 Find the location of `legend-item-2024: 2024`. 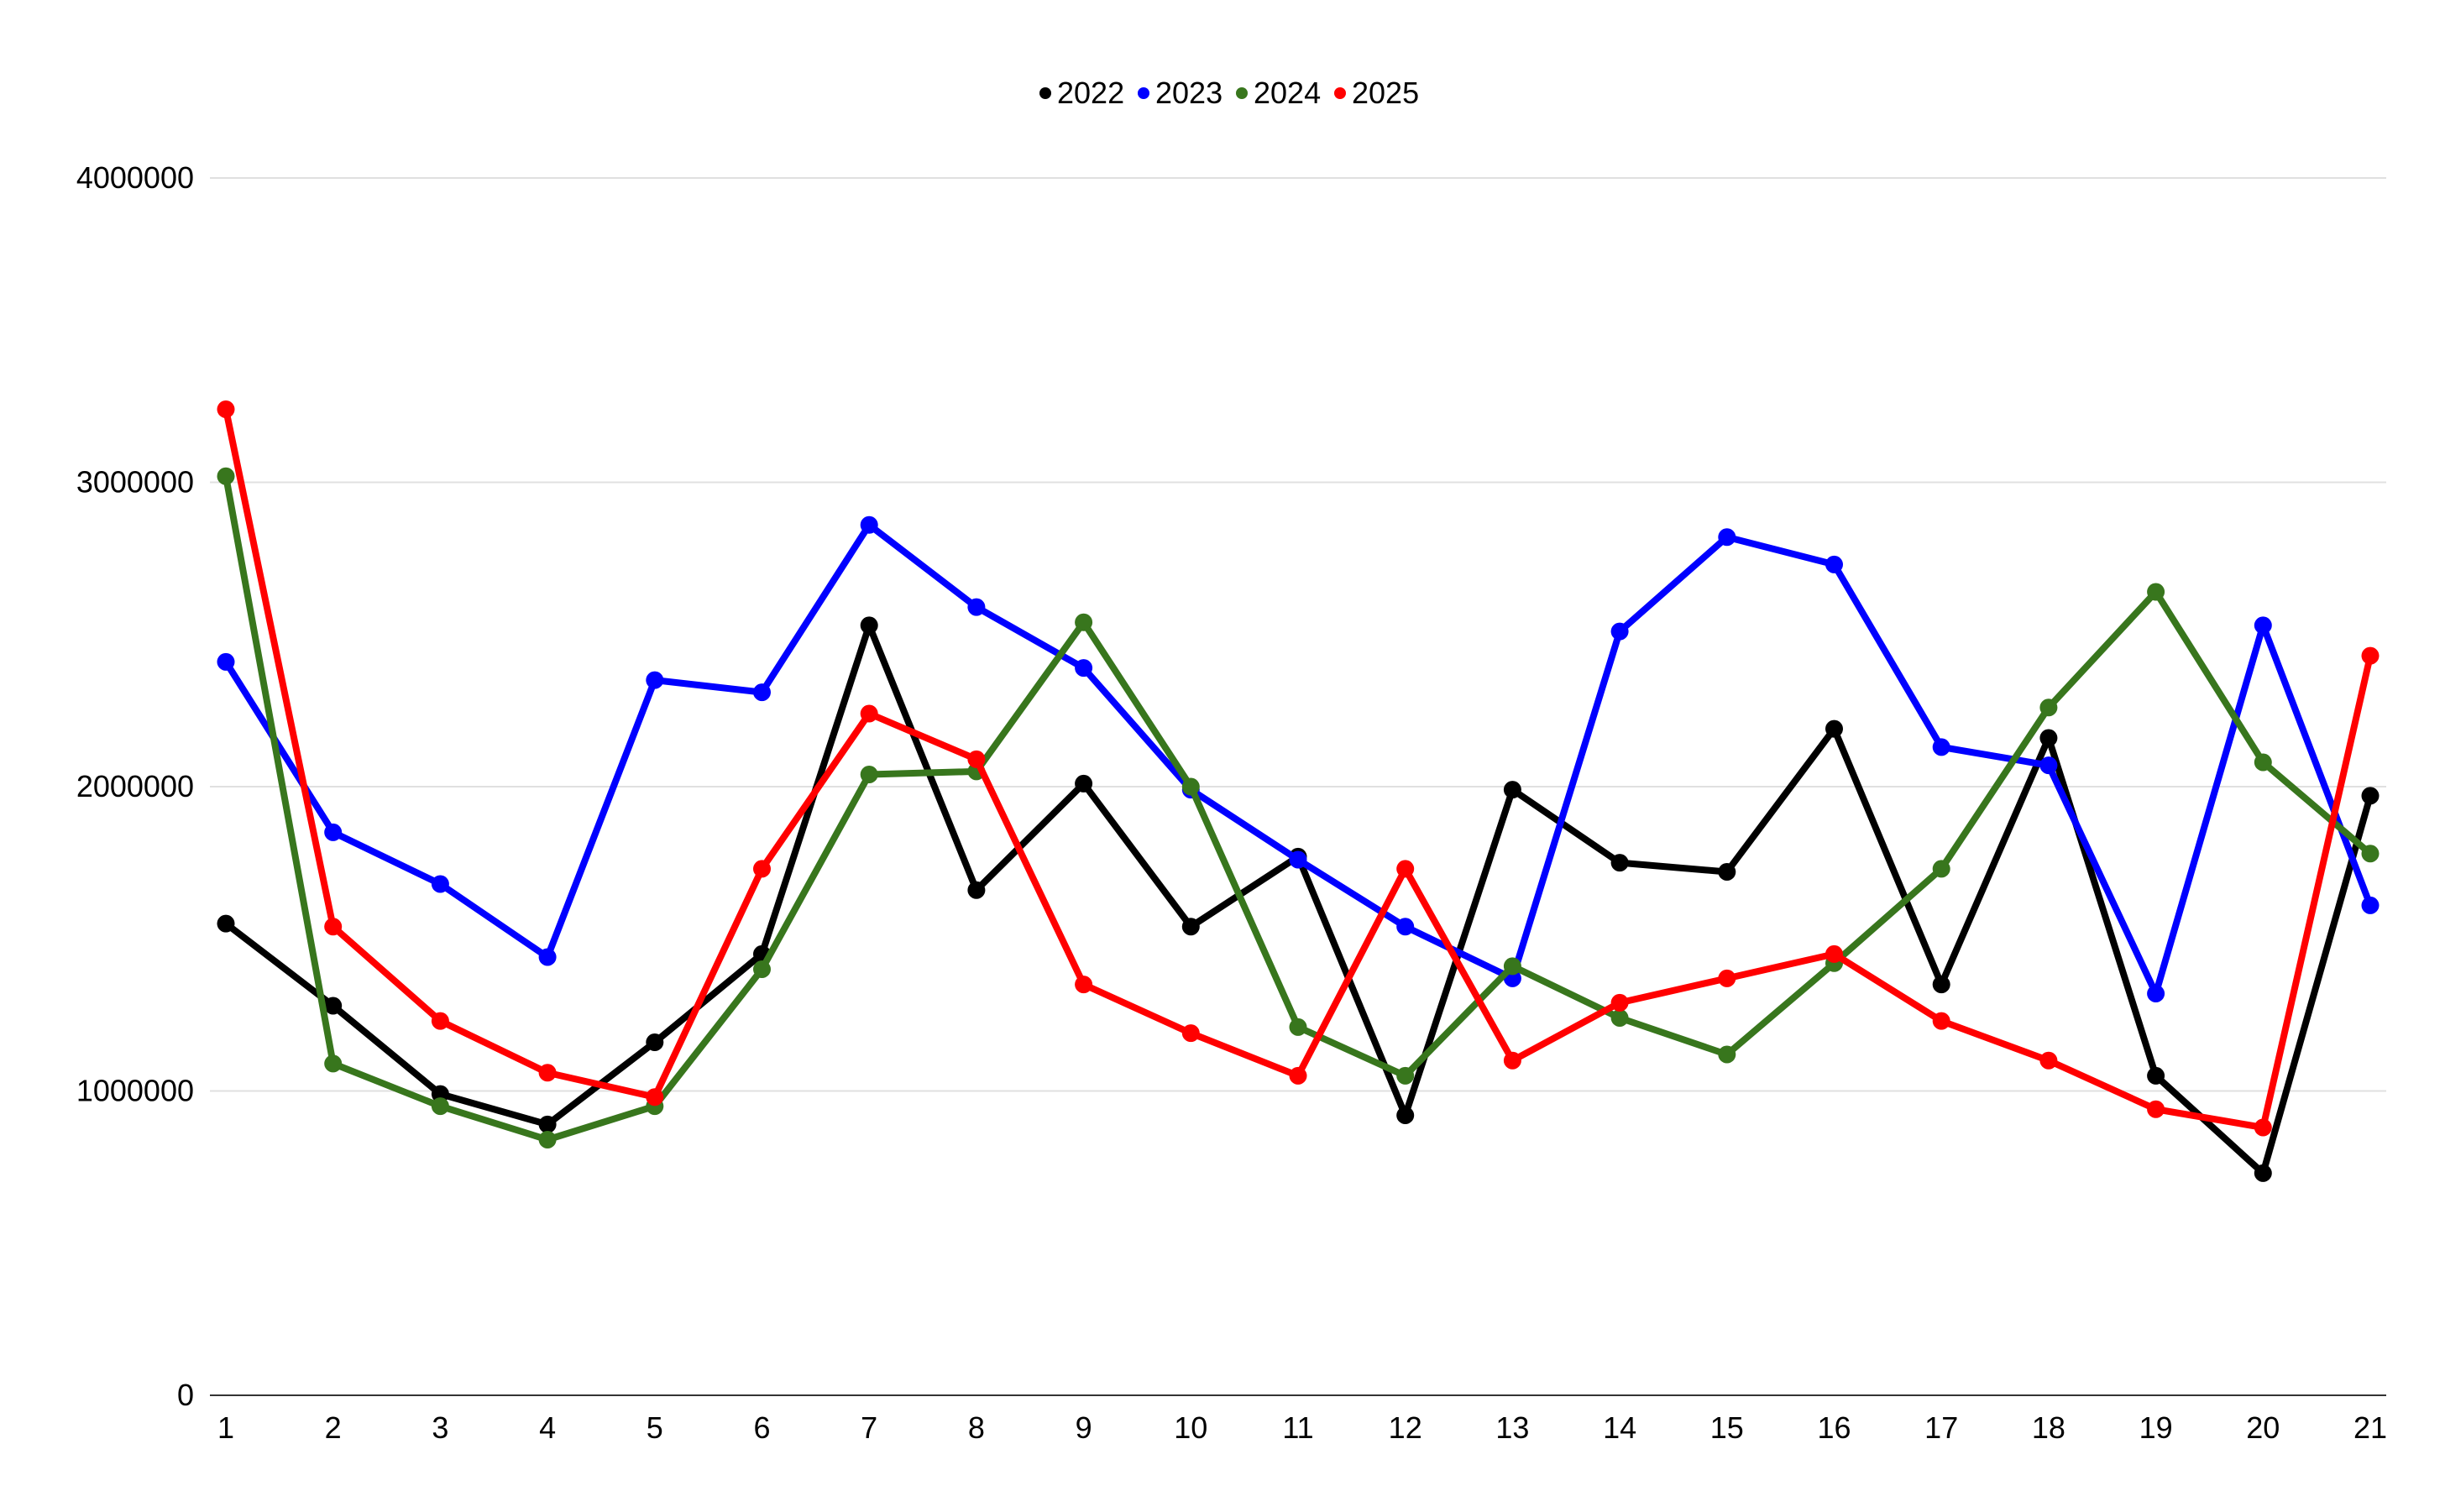

legend-item-2024: 2024 is located at coordinates (1278, 93).